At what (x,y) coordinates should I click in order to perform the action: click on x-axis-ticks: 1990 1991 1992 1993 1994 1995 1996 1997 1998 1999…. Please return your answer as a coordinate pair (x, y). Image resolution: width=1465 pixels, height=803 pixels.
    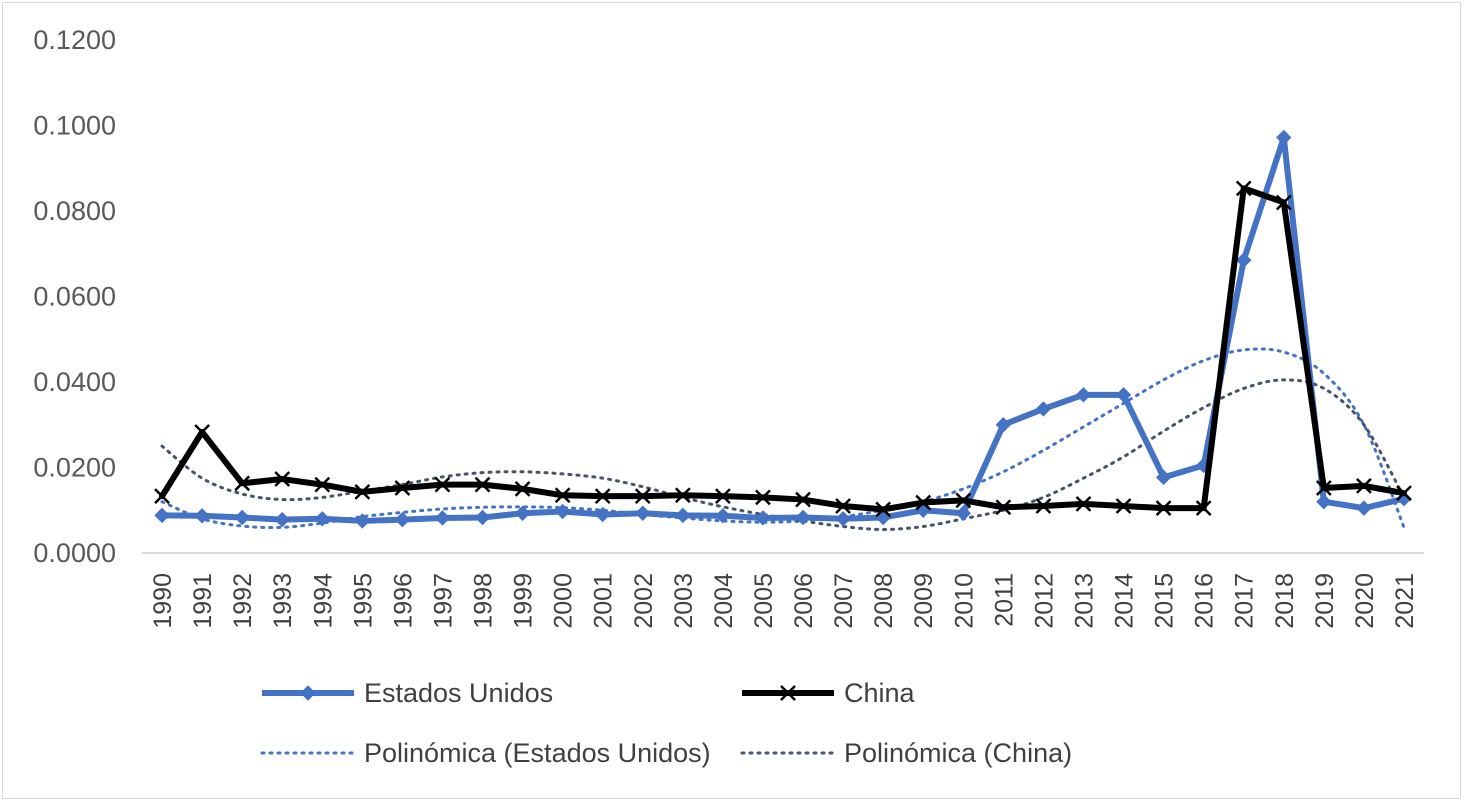
    Looking at the image, I should click on (784, 601).